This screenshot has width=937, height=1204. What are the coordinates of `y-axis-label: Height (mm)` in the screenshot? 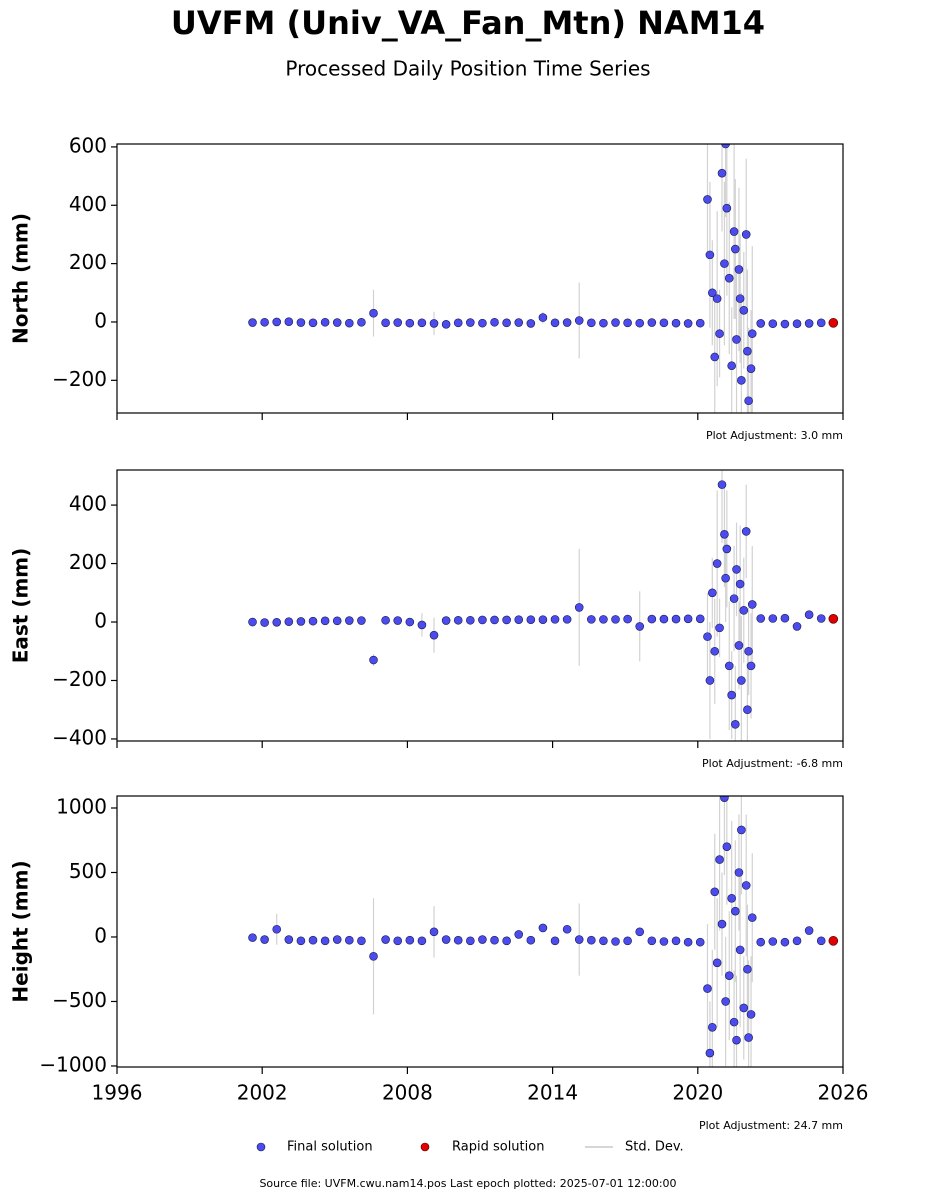 It's located at (21, 931).